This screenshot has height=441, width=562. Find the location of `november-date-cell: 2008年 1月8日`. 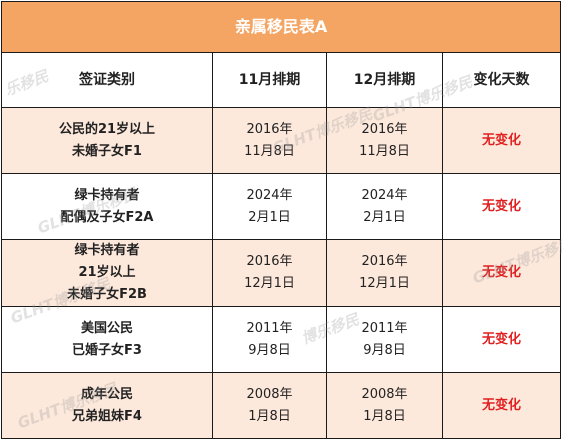

november-date-cell: 2008年 1月8日 is located at coordinates (269, 405).